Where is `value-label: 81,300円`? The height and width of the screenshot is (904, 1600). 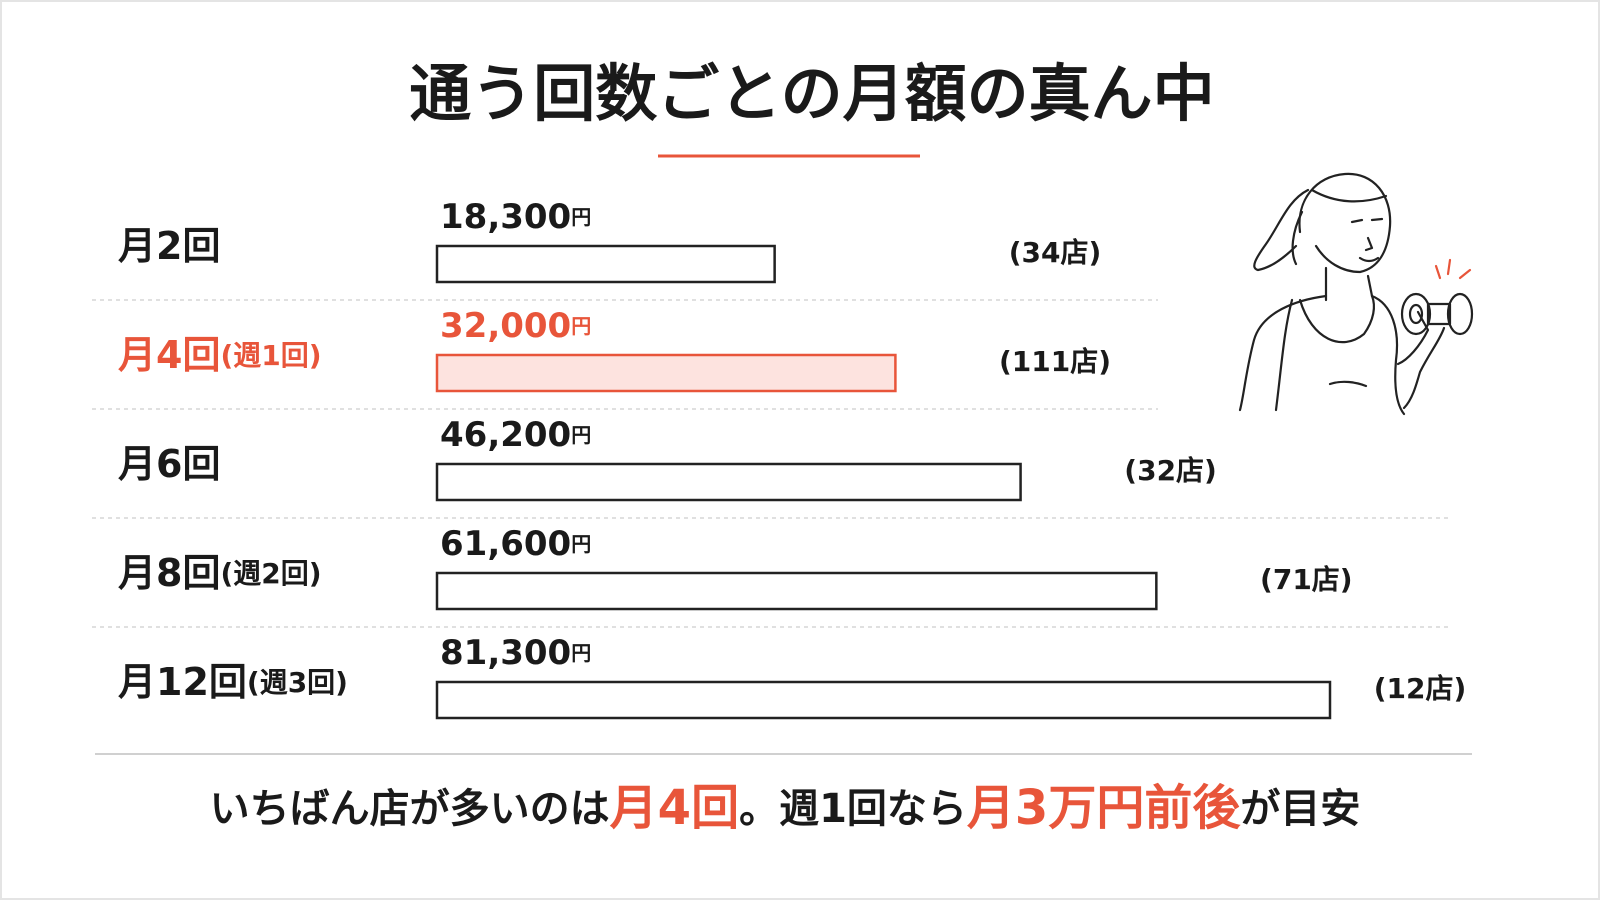
value-label: 81,300円 is located at coordinates (515, 653).